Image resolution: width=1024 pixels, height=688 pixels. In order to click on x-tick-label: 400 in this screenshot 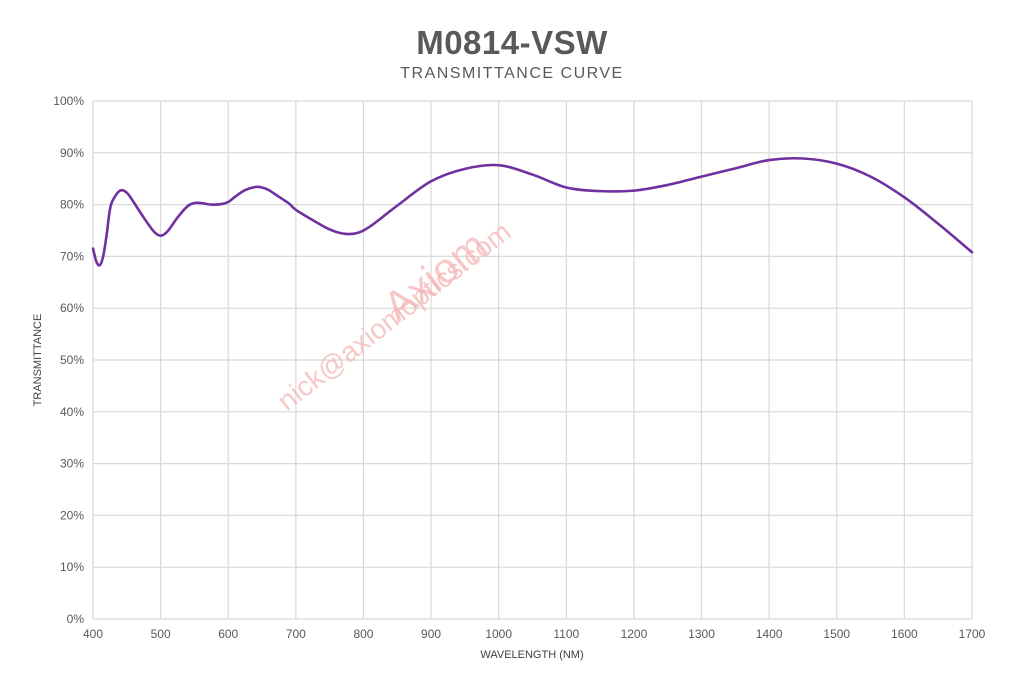, I will do `click(93, 634)`.